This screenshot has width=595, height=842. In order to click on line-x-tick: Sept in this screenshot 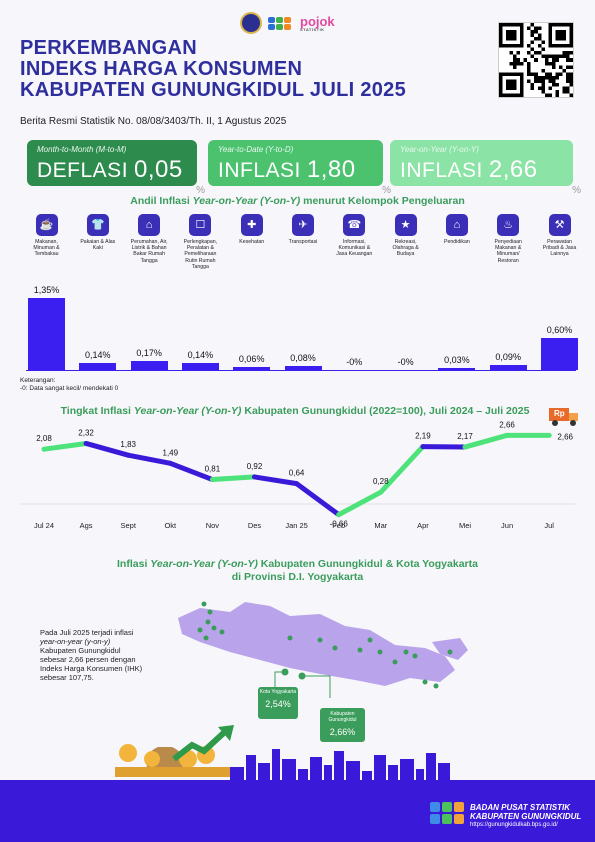, I will do `click(128, 525)`.